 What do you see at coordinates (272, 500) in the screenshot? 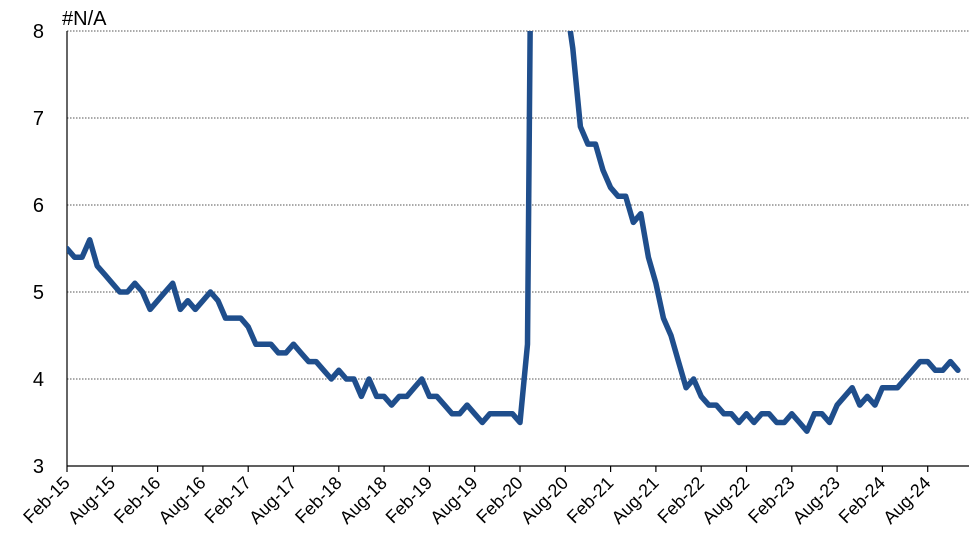
I see `x-tick-label: Aug-17` at bounding box center [272, 500].